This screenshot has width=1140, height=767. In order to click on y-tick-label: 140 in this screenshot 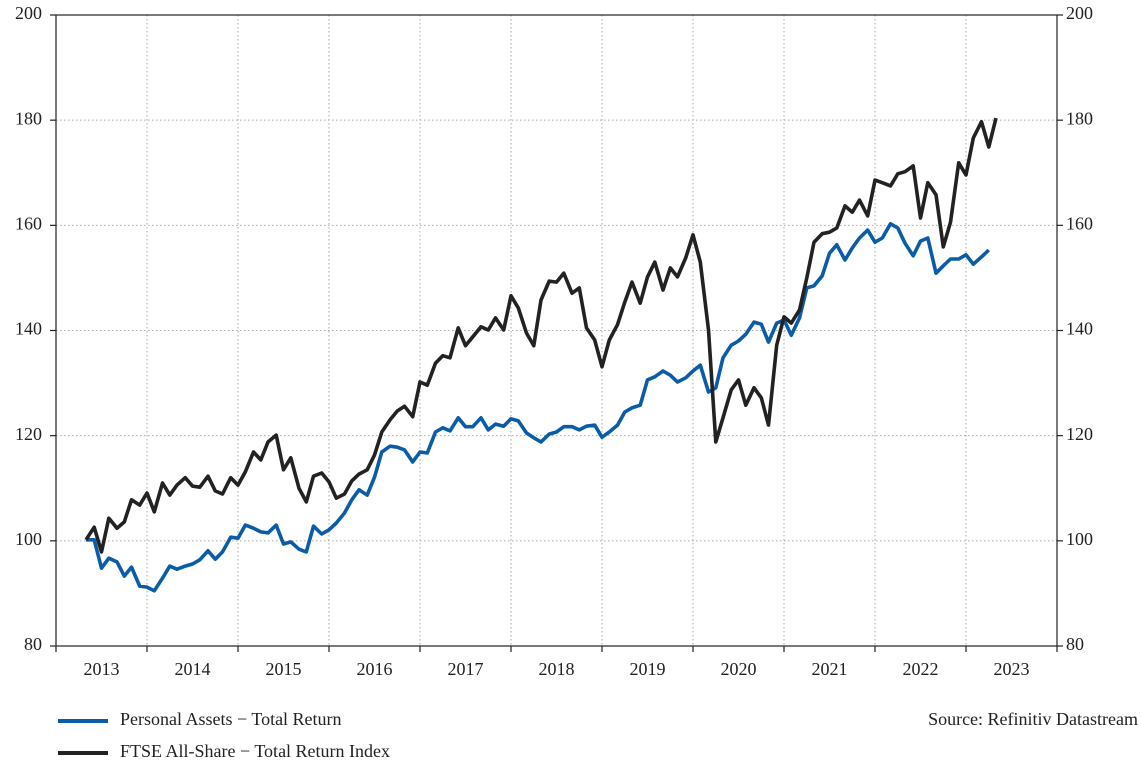, I will do `click(28, 329)`.